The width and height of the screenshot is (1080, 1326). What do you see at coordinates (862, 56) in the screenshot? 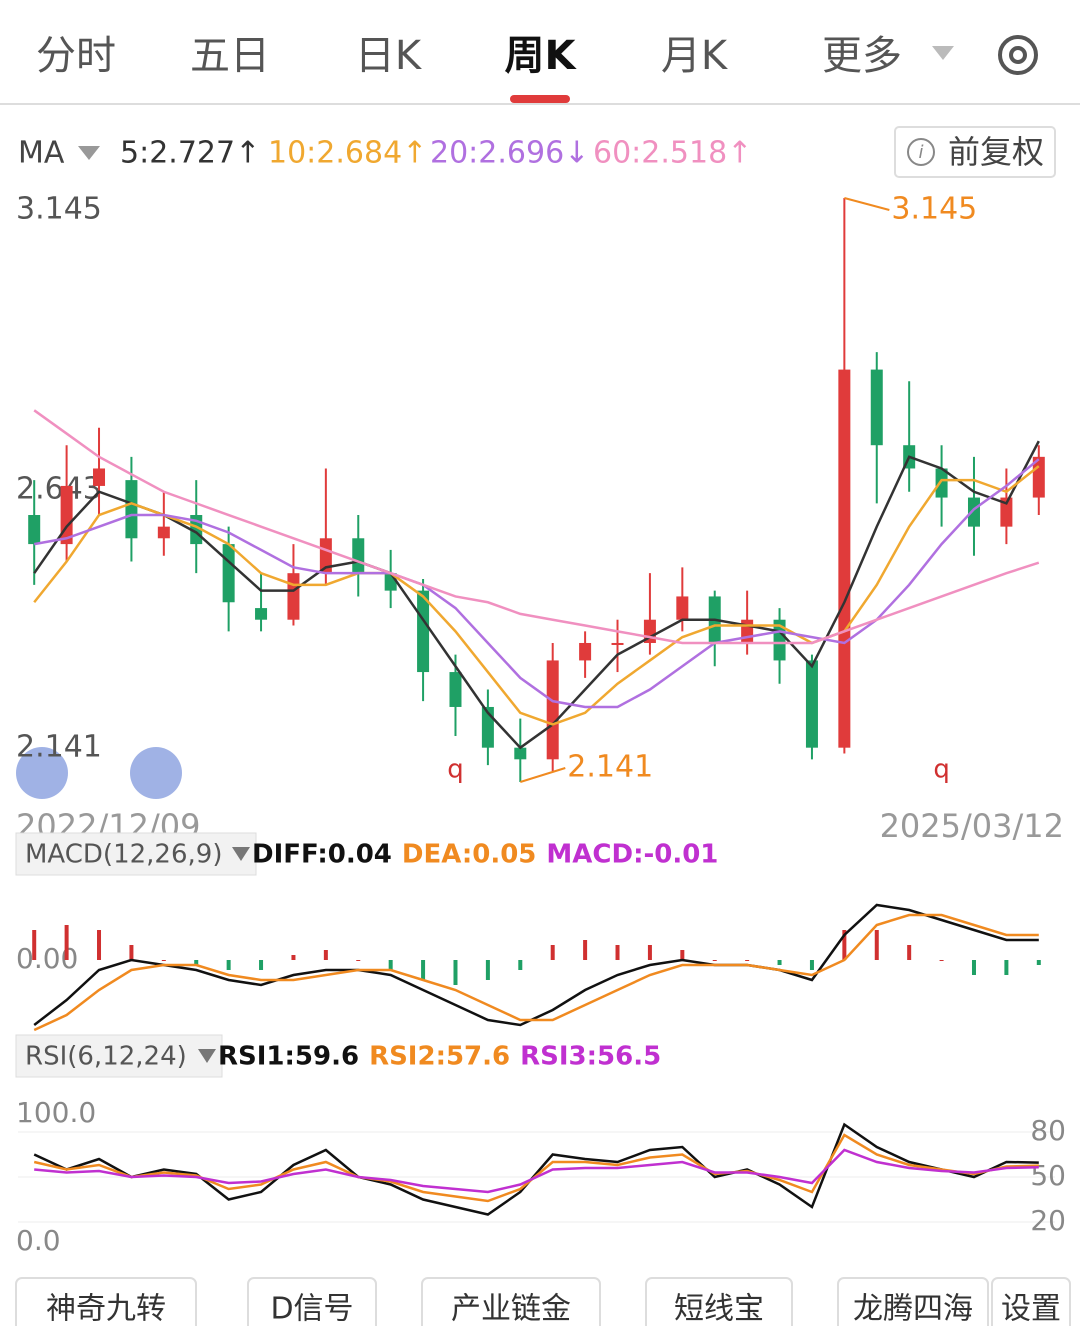
I see `tab: 更多` at bounding box center [862, 56].